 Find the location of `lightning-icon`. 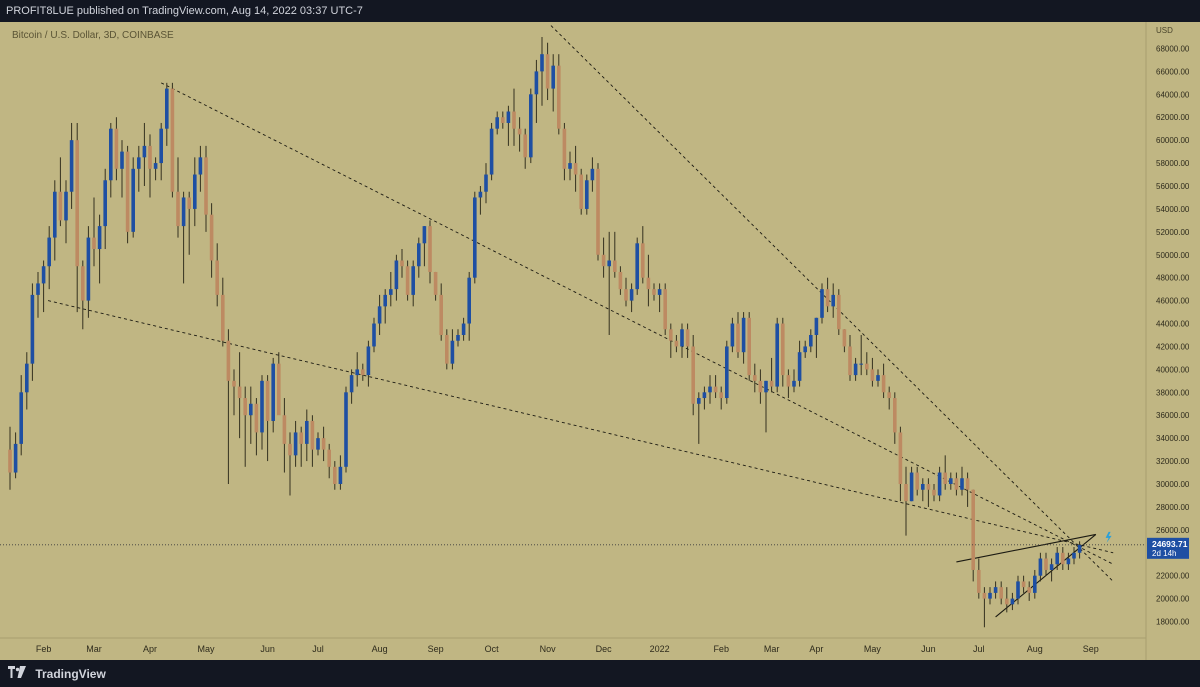

lightning-icon is located at coordinates (1108, 537).